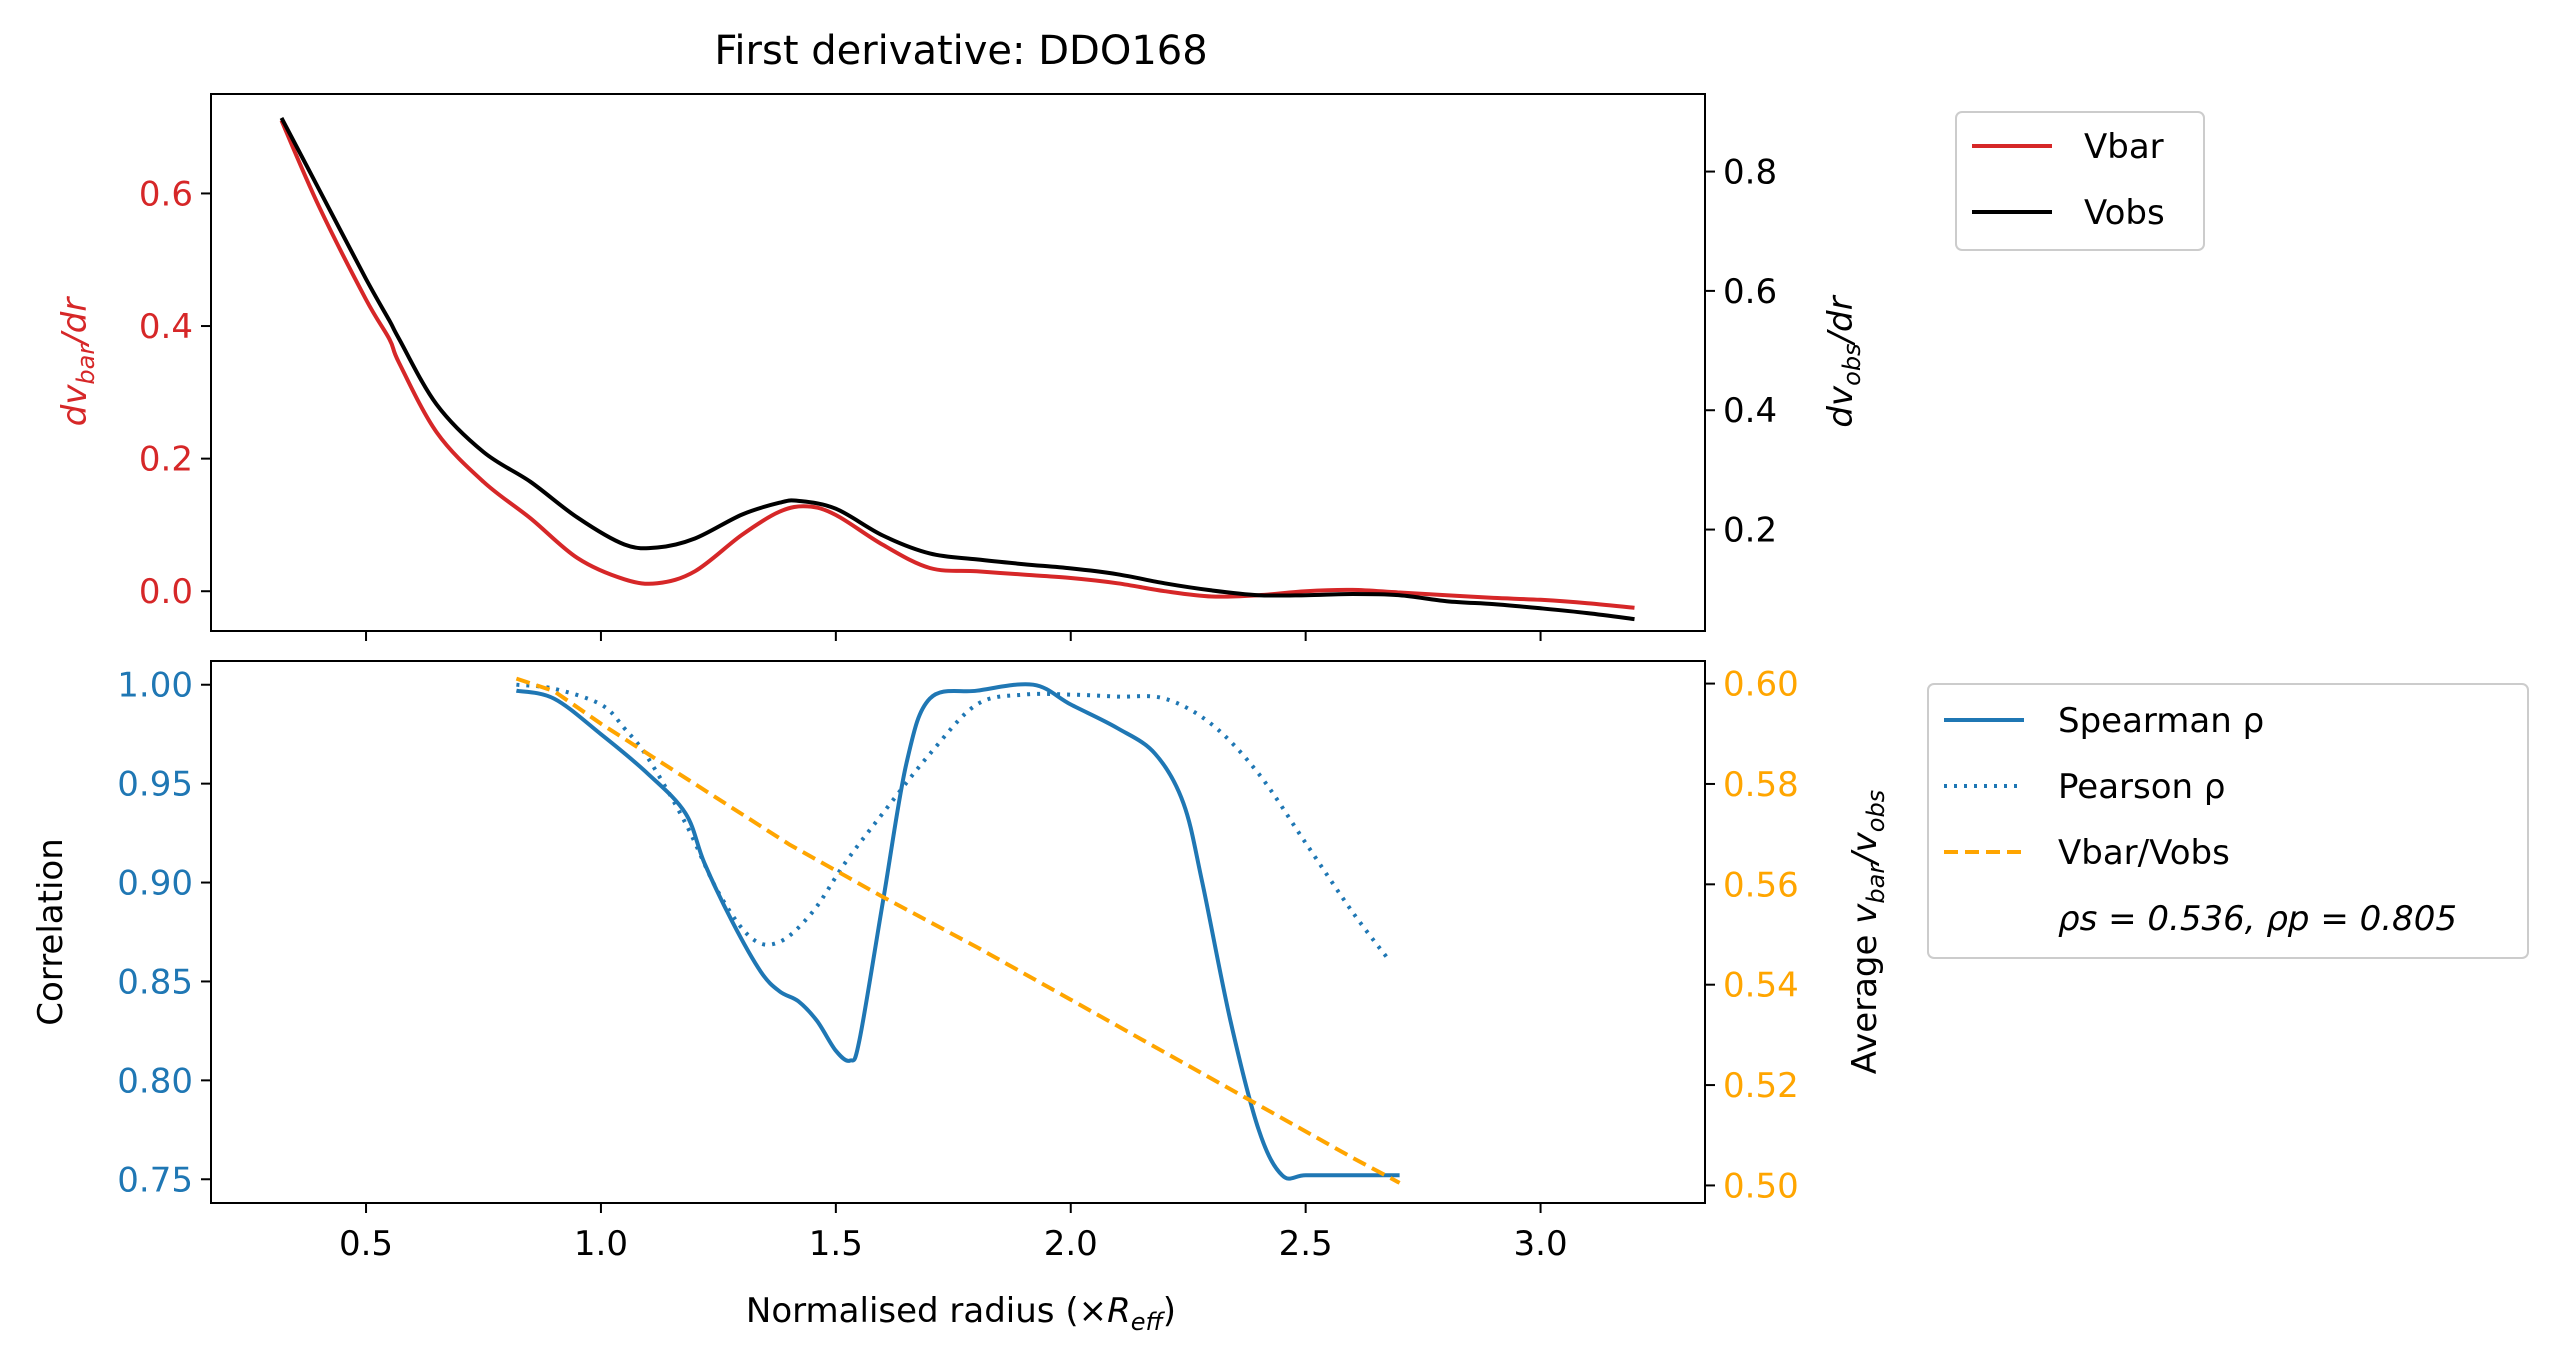 The height and width of the screenshot is (1362, 2556). What do you see at coordinates (155, 785) in the screenshot?
I see `left-y-tick-label: 0.95` at bounding box center [155, 785].